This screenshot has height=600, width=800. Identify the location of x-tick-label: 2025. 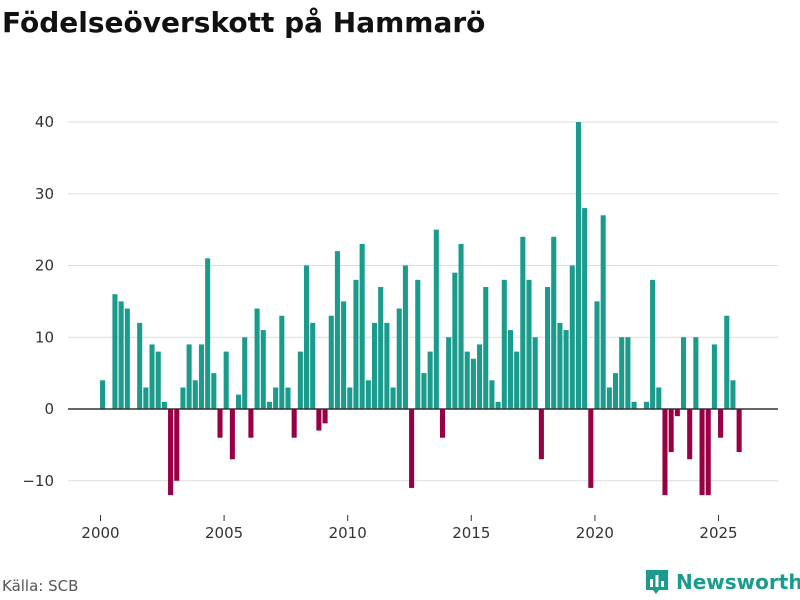
(718, 533).